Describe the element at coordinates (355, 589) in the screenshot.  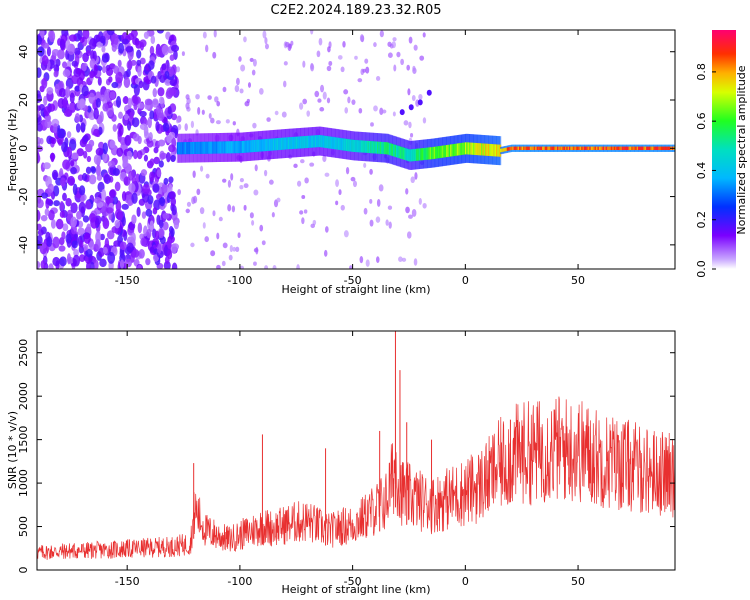
I see `snr-x-label: Height of straight line (km)` at that location.